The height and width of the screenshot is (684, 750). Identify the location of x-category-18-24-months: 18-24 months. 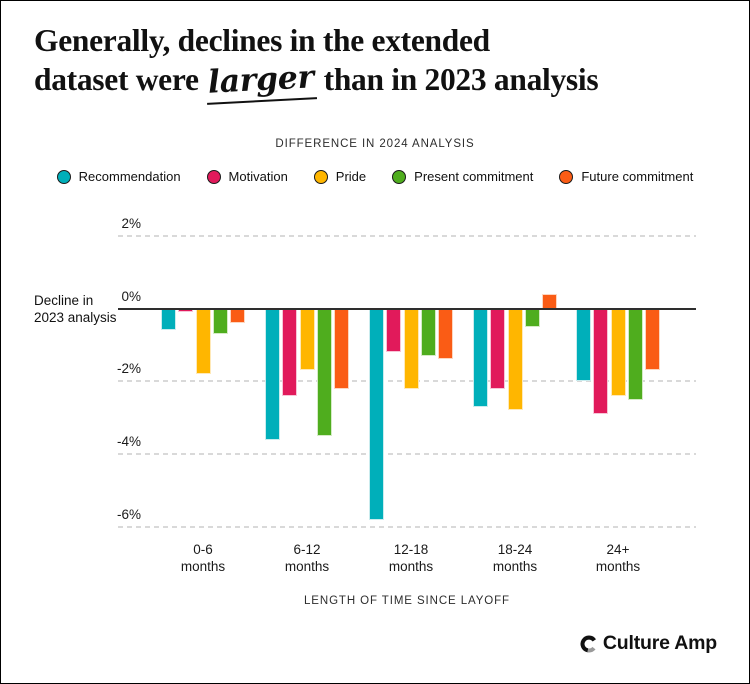
(515, 558).